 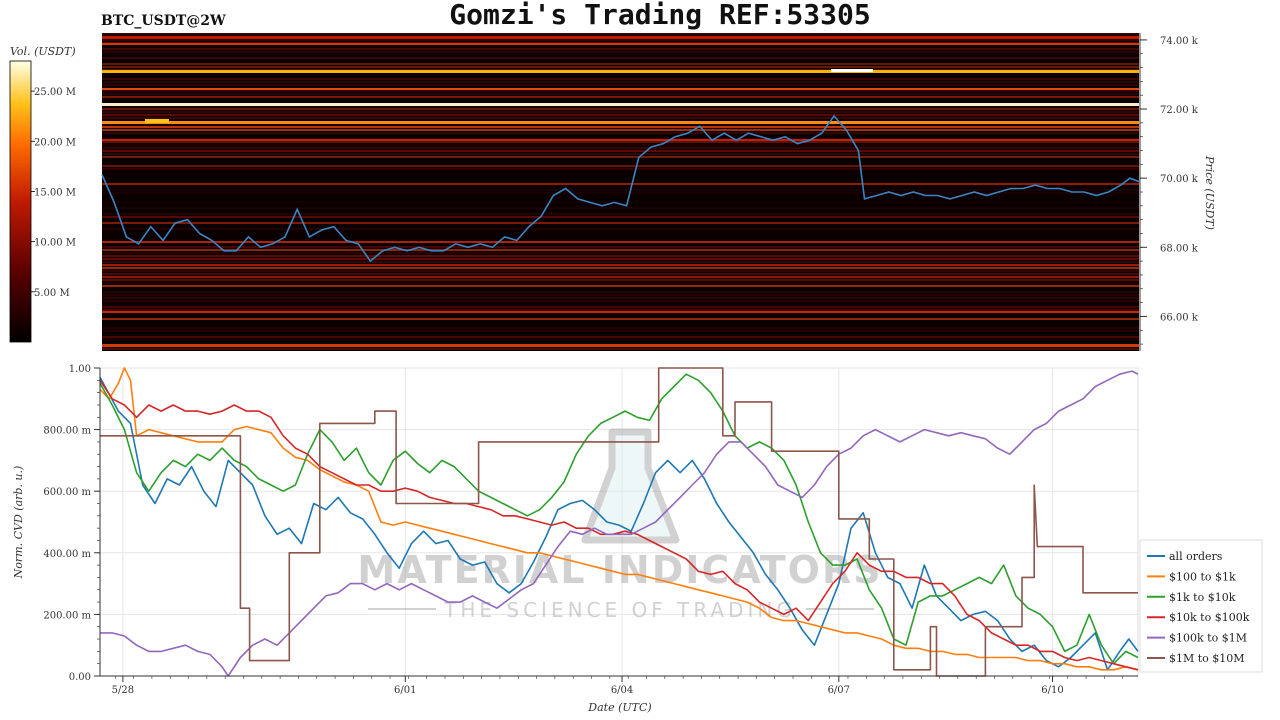 I want to click on pair-label: BTC_USDT@2W, so click(x=163, y=21).